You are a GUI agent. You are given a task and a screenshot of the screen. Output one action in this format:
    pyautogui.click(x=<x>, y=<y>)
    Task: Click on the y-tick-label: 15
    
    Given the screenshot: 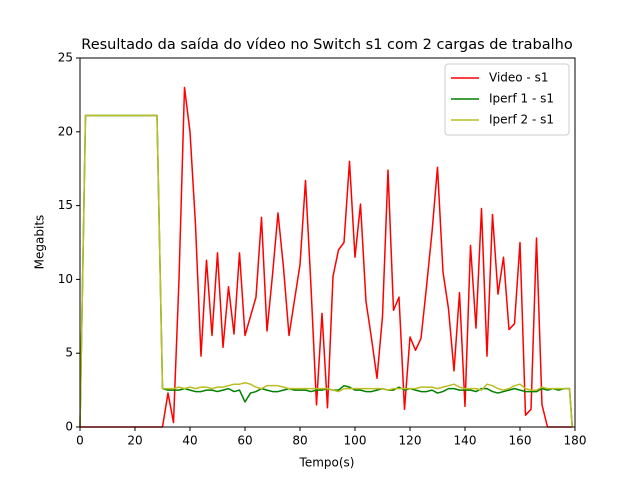 What is the action you would take?
    pyautogui.click(x=65, y=205)
    